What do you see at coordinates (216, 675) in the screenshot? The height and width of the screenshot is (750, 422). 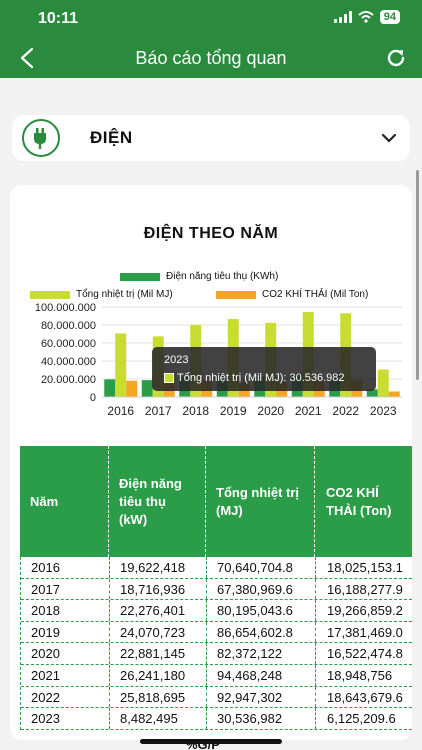 I see `table-row: 2021 26,241,180 94,468,248 18,948,756` at bounding box center [216, 675].